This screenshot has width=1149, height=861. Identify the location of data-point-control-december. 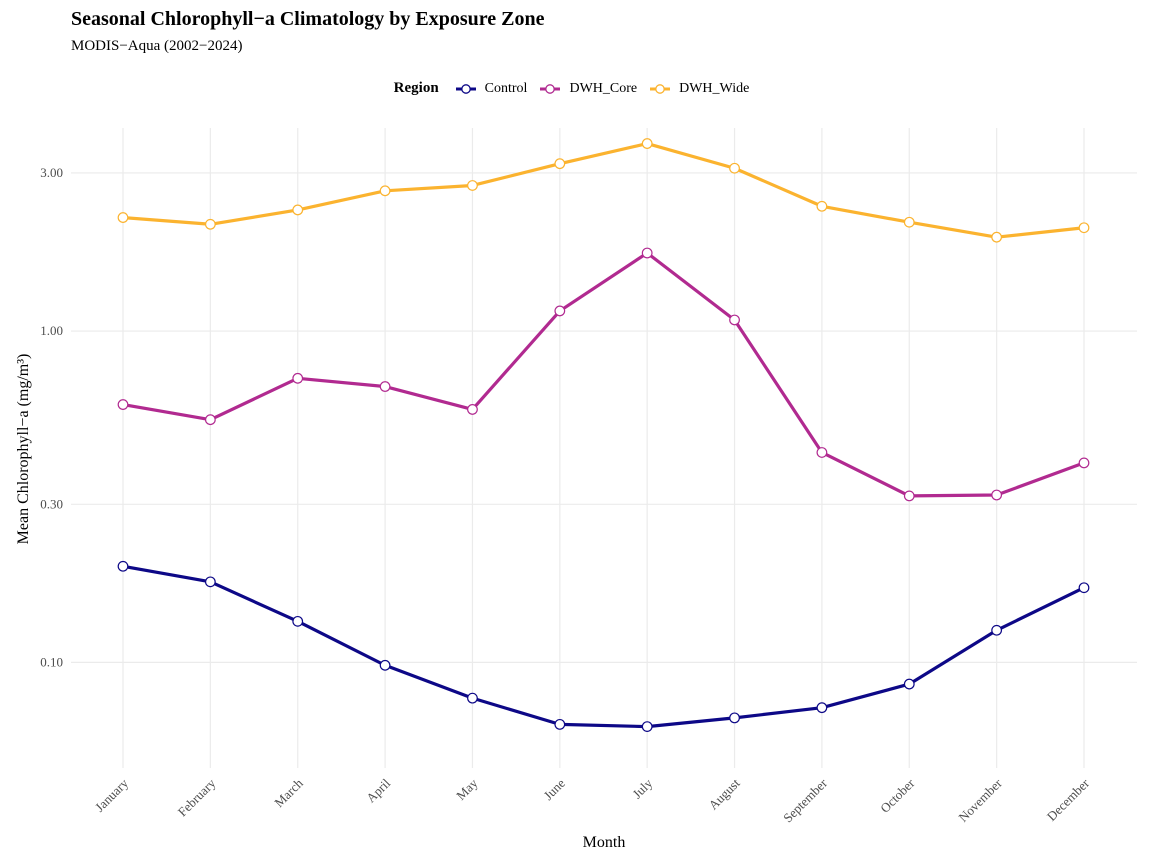
(1084, 588).